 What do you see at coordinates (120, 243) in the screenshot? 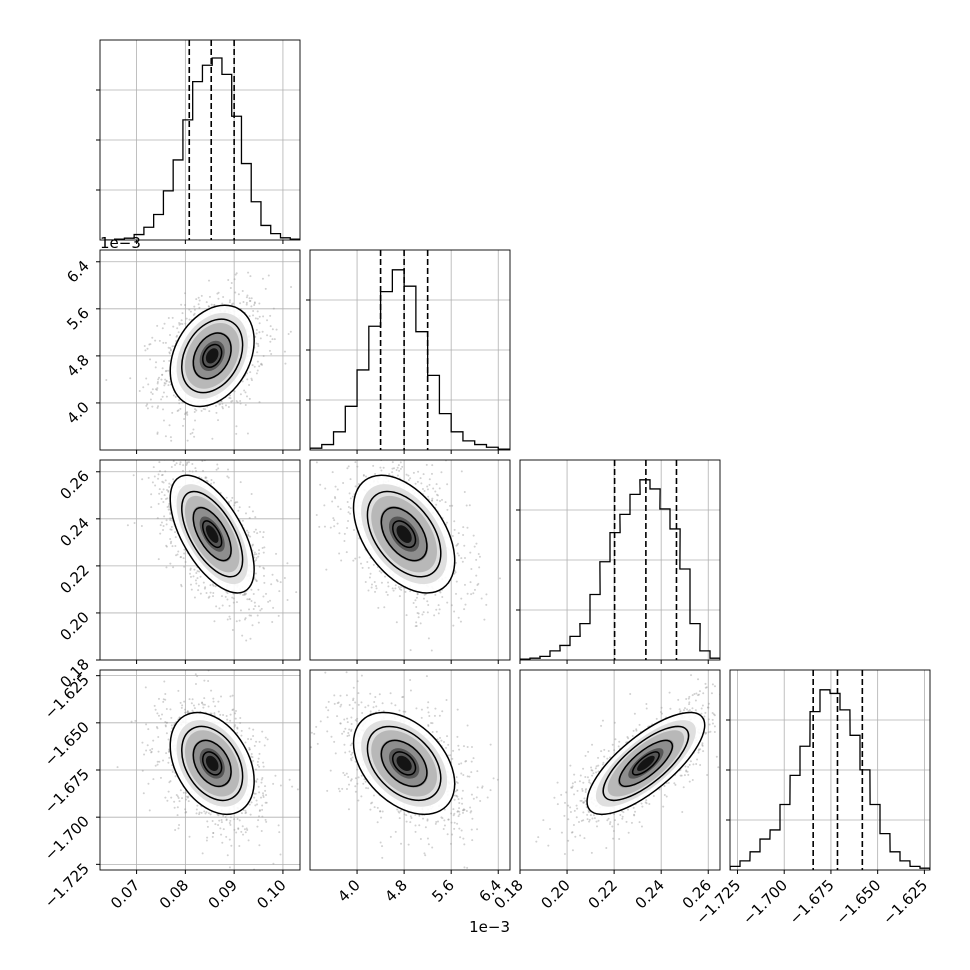
I see `y-offset-label: 1e−3` at bounding box center [120, 243].